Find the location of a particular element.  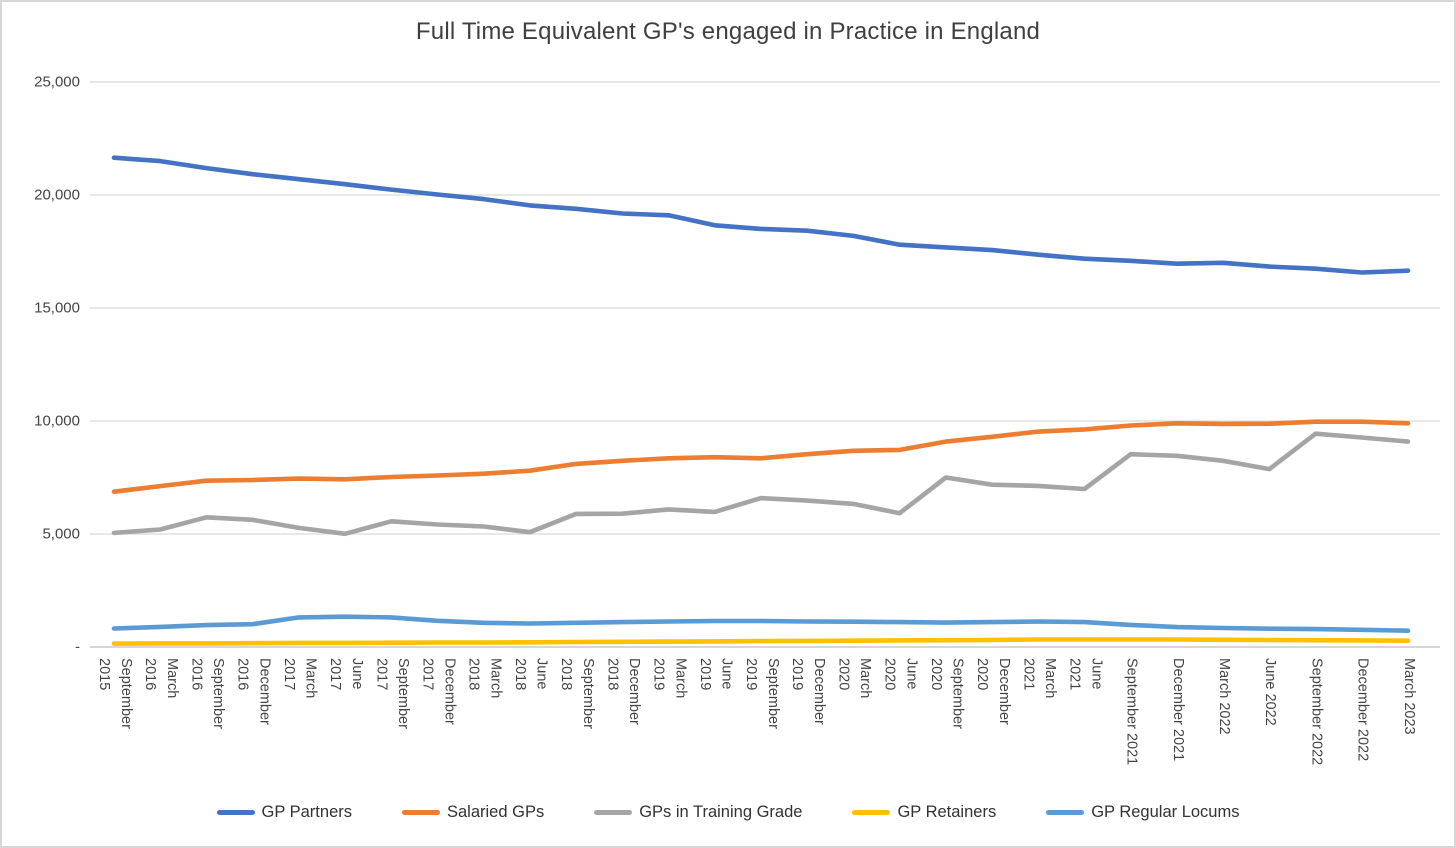

x-axis-tick-label: September 2021 is located at coordinates (1131, 712).